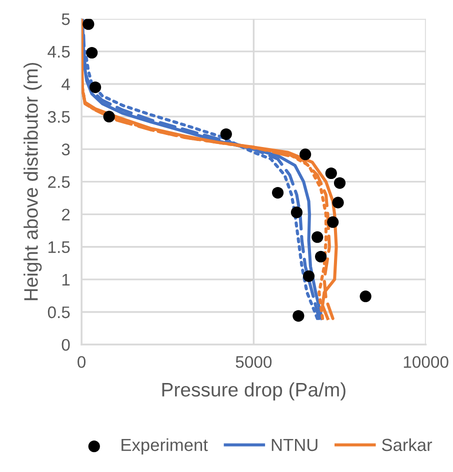 The height and width of the screenshot is (472, 453). I want to click on legend-label: Sarkar, so click(407, 445).